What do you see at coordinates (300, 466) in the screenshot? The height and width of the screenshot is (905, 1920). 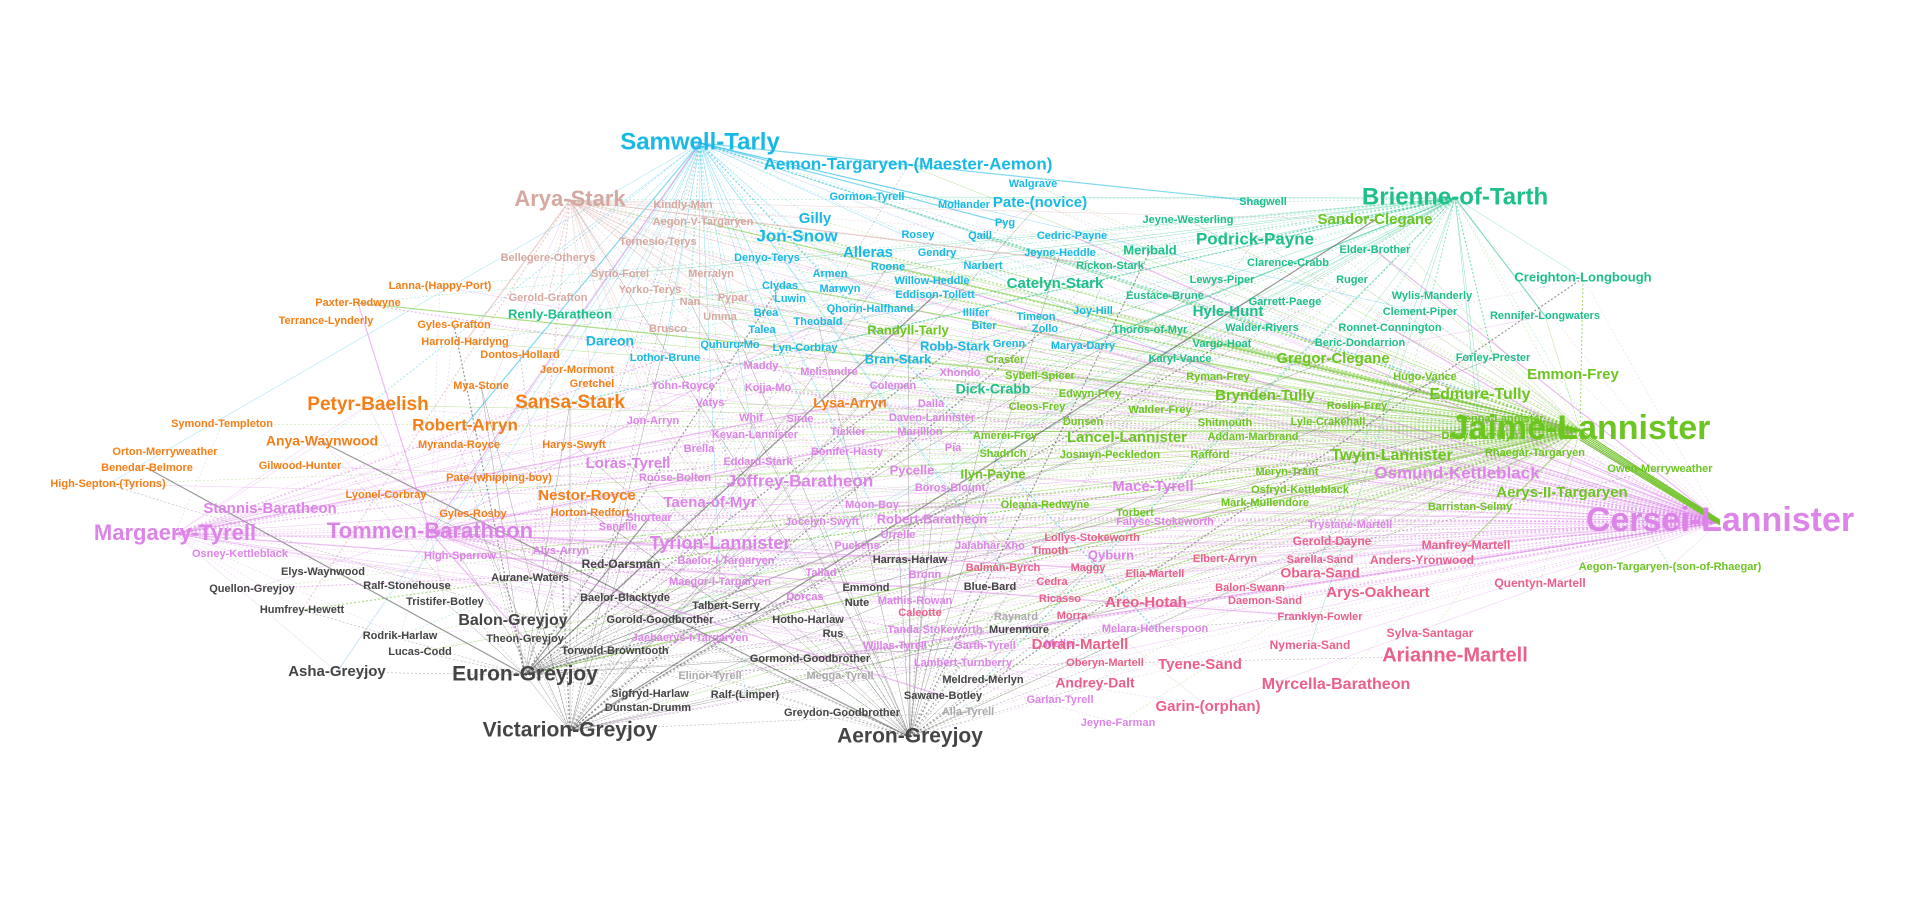 I see `node-gilwood-hunter: Gilwood-Hunter` at bounding box center [300, 466].